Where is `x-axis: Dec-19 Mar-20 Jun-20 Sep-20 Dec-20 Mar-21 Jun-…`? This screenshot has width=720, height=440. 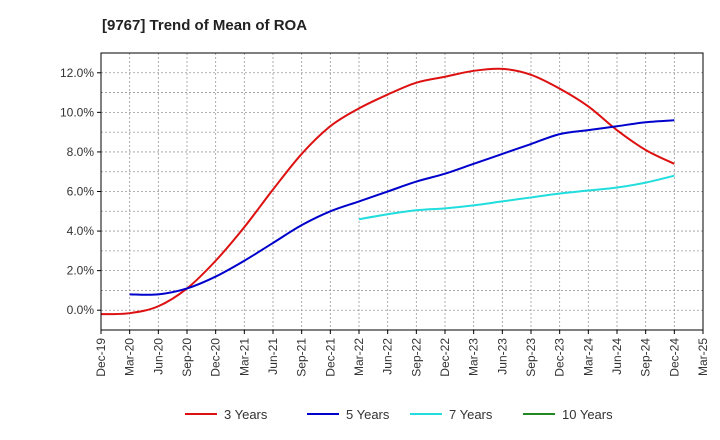 x-axis: Dec-19 Mar-20 Jun-20 Sep-20 Dec-20 Mar-21 Jun-… is located at coordinates (402, 353).